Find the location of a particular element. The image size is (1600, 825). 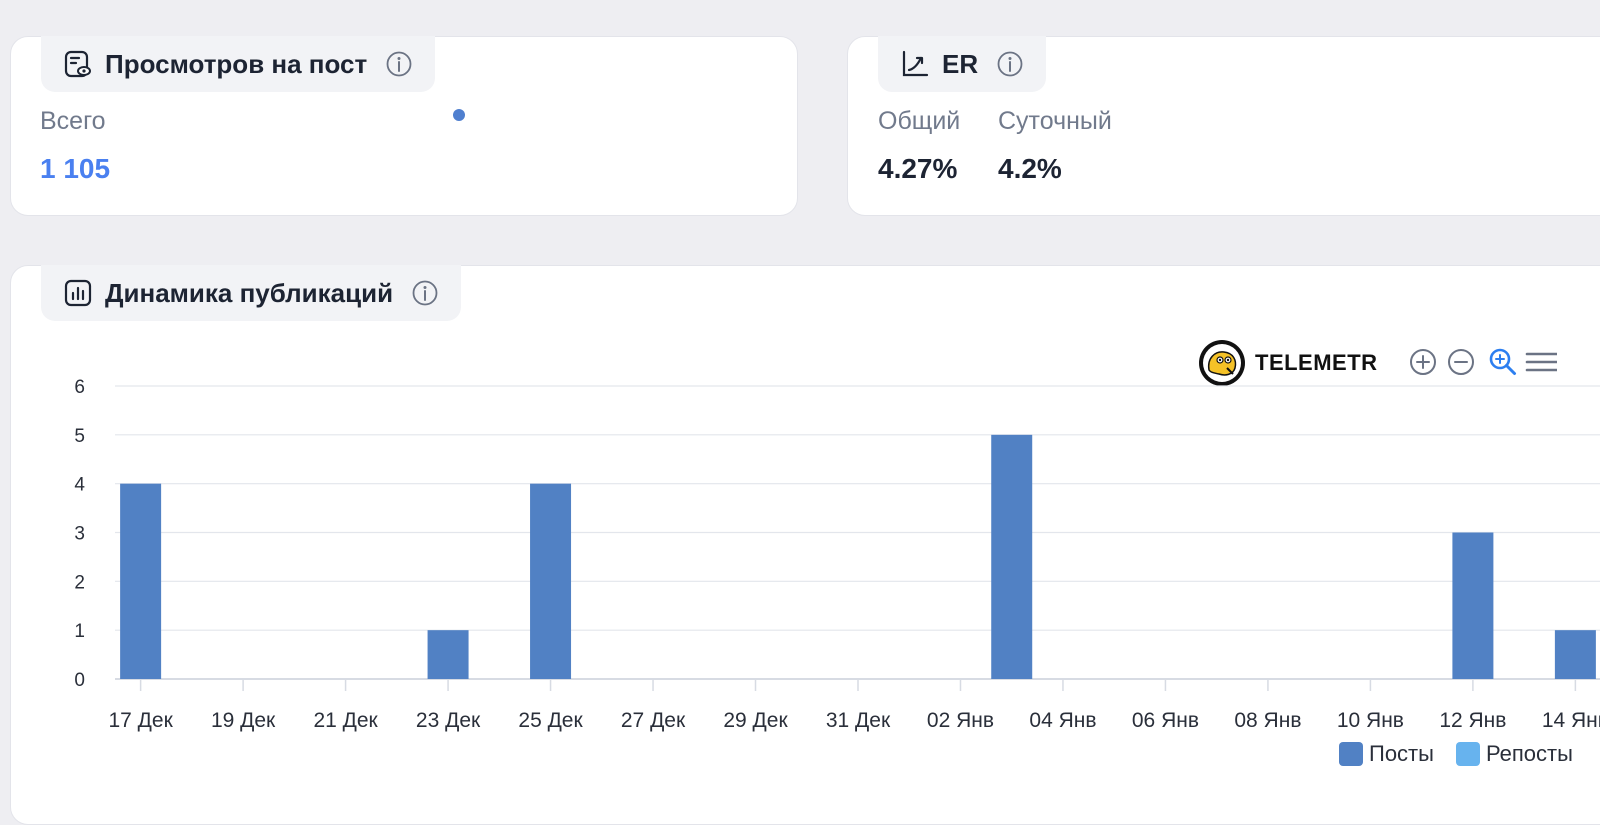

menu-icon is located at coordinates (1541, 362).